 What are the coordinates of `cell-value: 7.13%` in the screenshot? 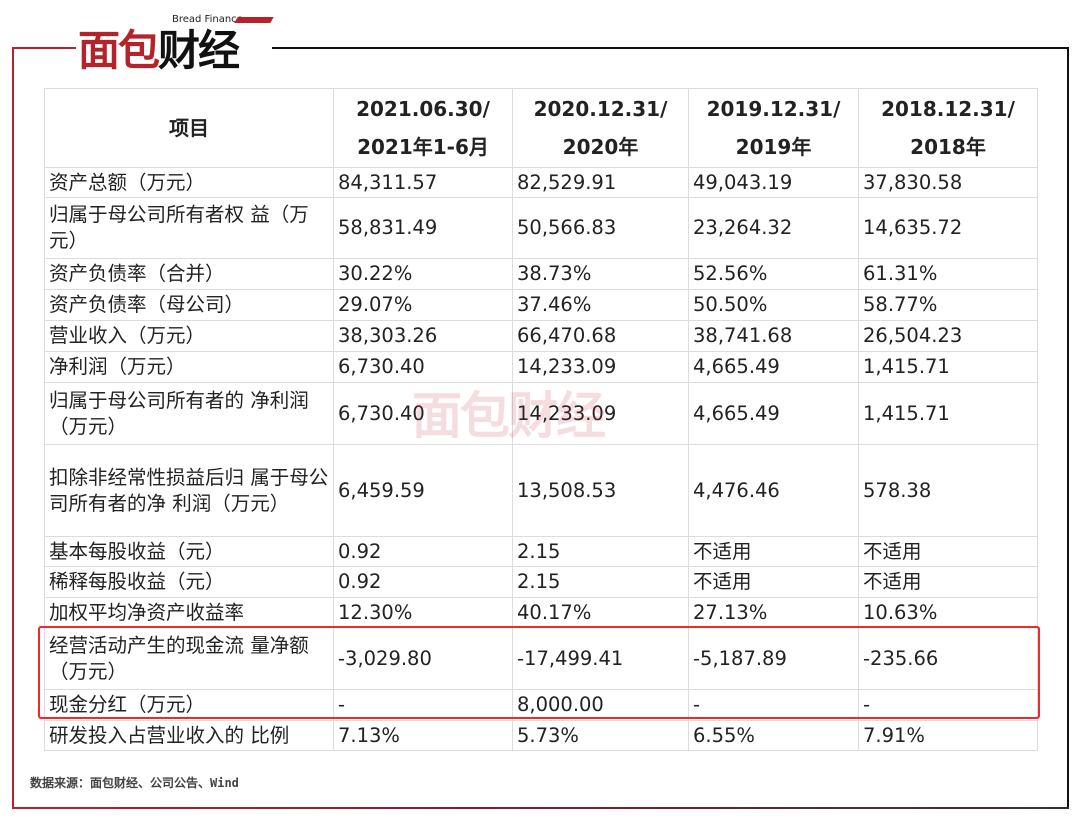 It's located at (423, 735).